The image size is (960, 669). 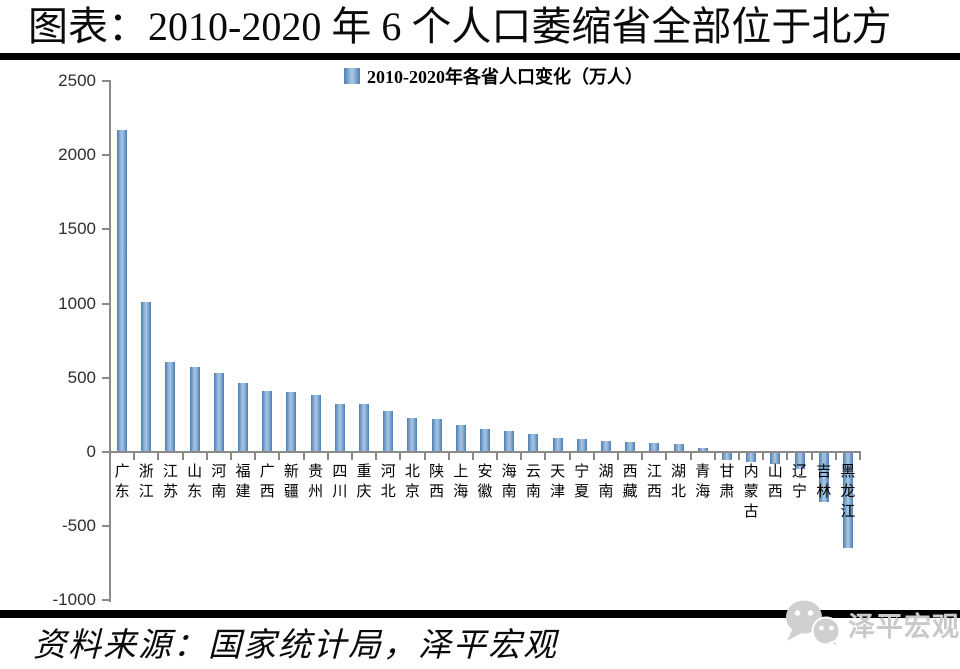 What do you see at coordinates (558, 482) in the screenshot?
I see `x-label-天津: 天津` at bounding box center [558, 482].